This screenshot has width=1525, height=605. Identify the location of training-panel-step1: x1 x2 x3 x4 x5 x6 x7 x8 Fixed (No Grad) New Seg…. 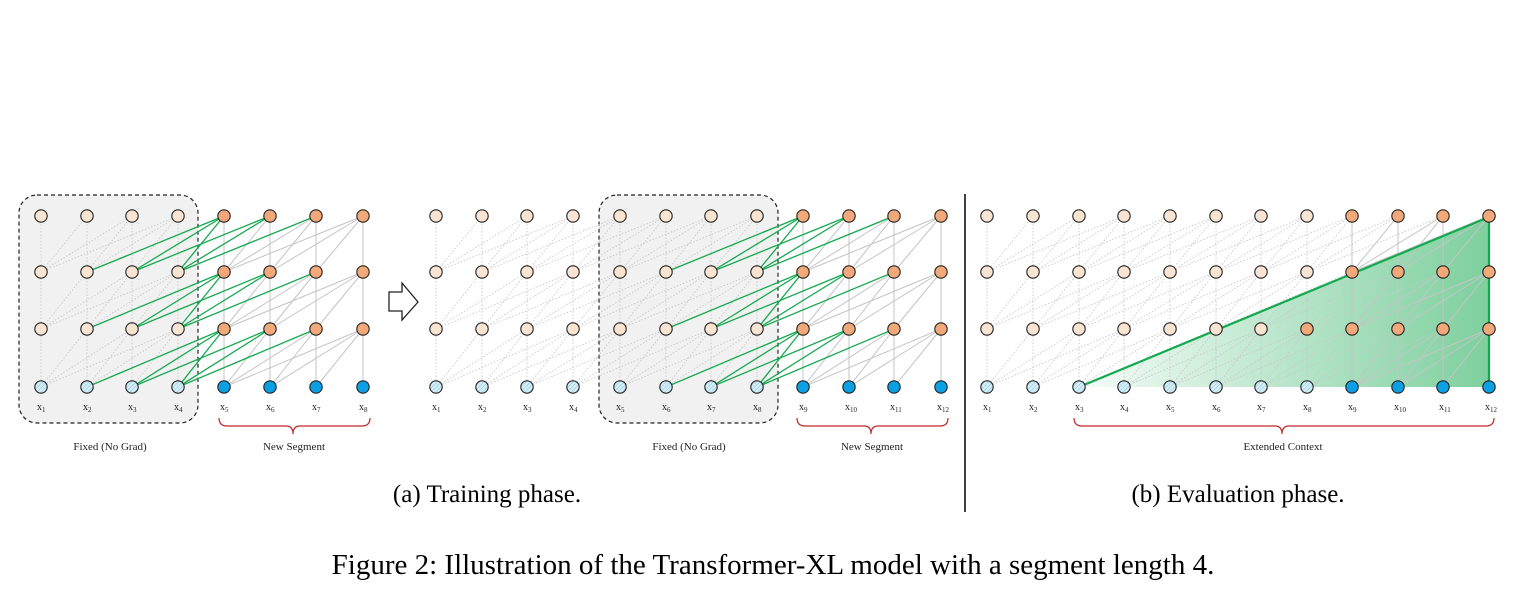
(194, 323).